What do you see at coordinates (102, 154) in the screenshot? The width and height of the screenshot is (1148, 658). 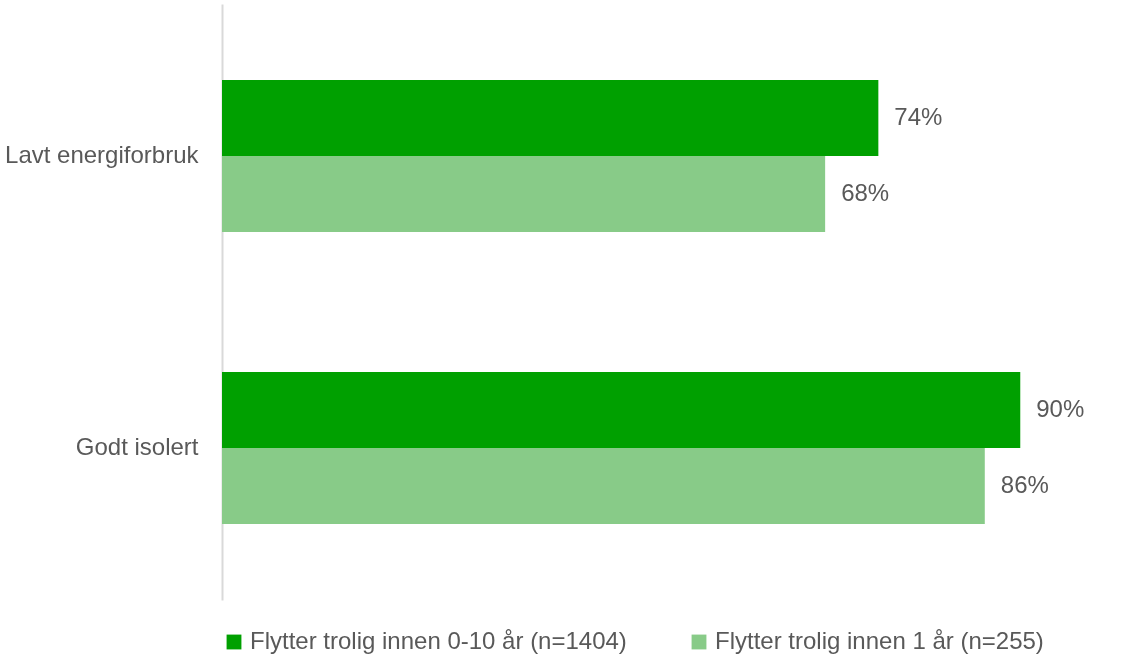 I see `y-tick-label: Lavt energiforbruk` at bounding box center [102, 154].